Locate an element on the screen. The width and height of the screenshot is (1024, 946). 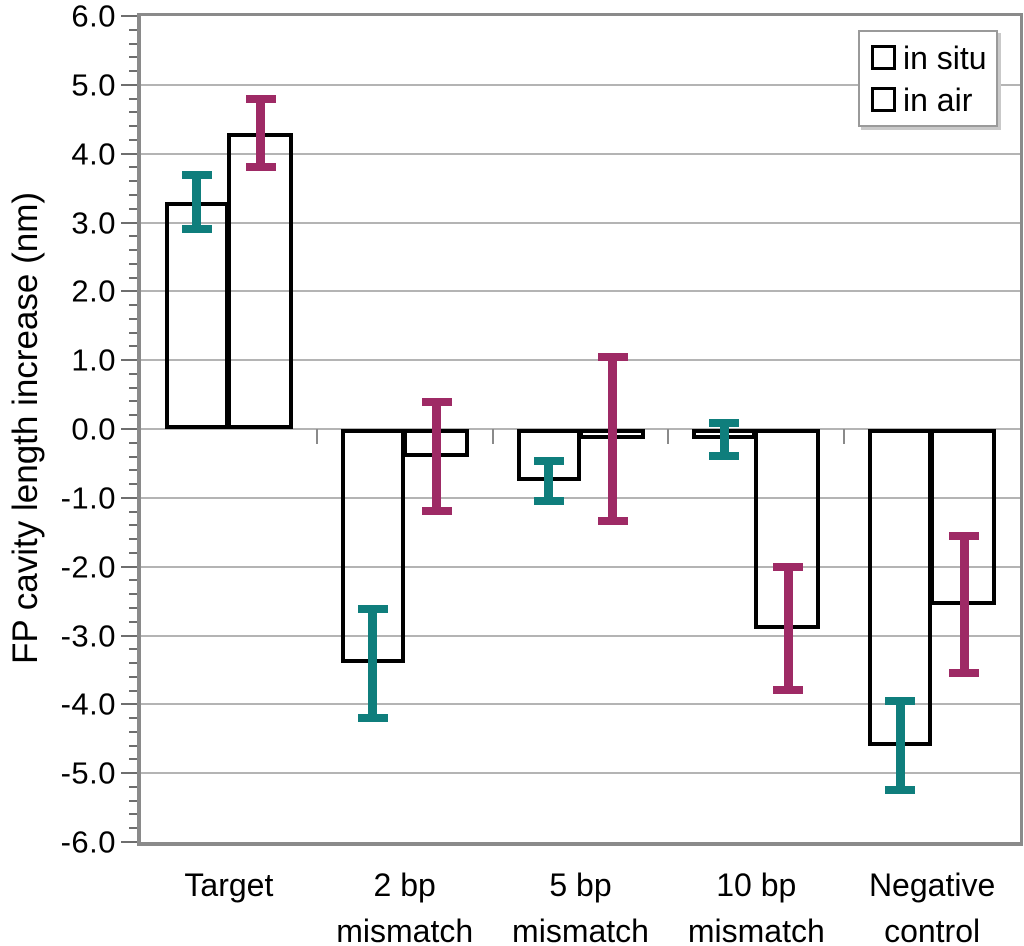
category-label-line: 10 bp is located at coordinates (756, 885).